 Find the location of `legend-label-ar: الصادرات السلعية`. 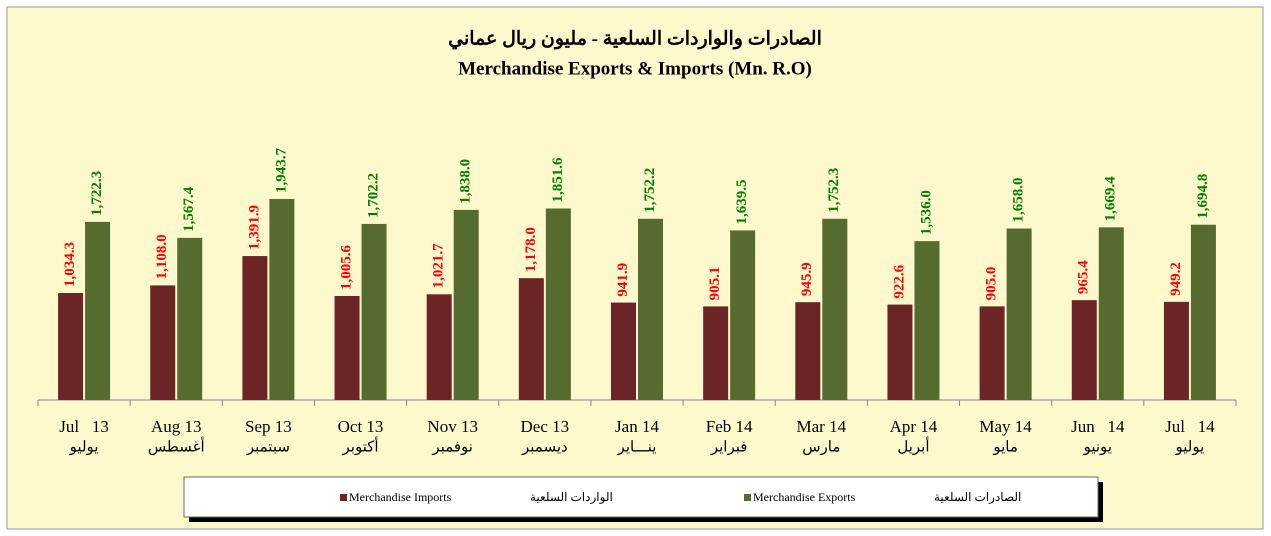

legend-label-ar: الصادرات السلعية is located at coordinates (977, 497).